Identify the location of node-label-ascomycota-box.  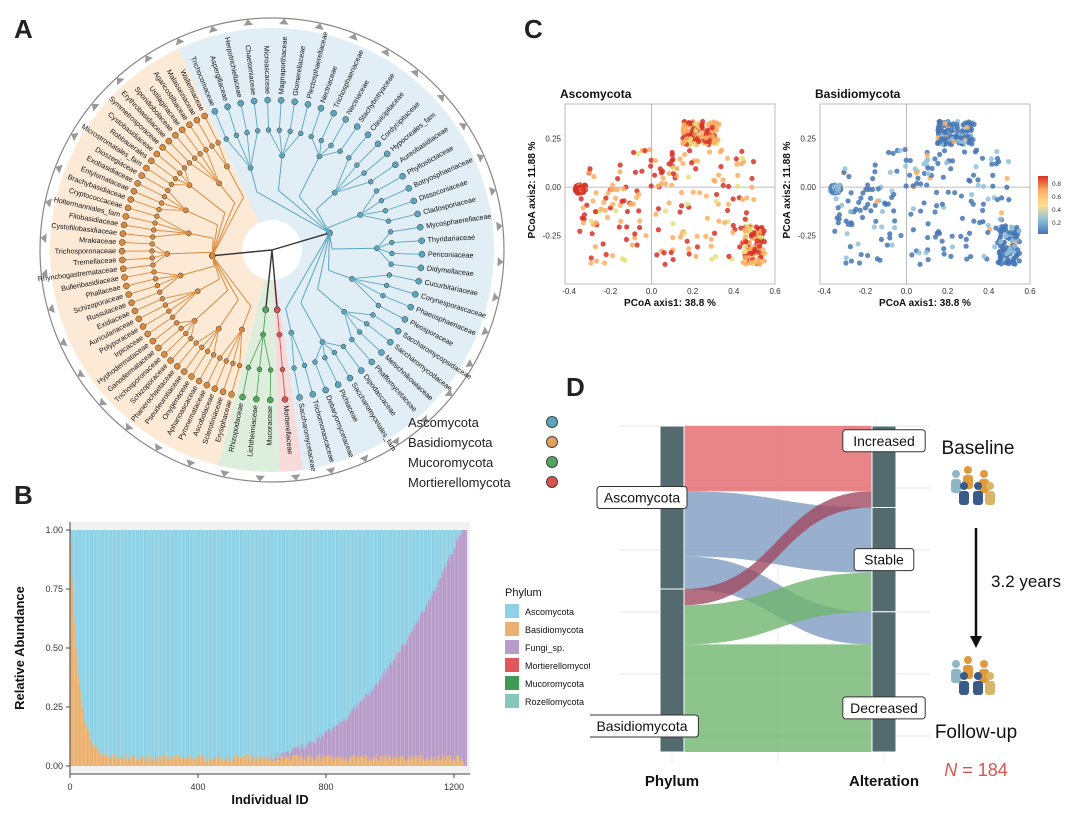
(642, 497).